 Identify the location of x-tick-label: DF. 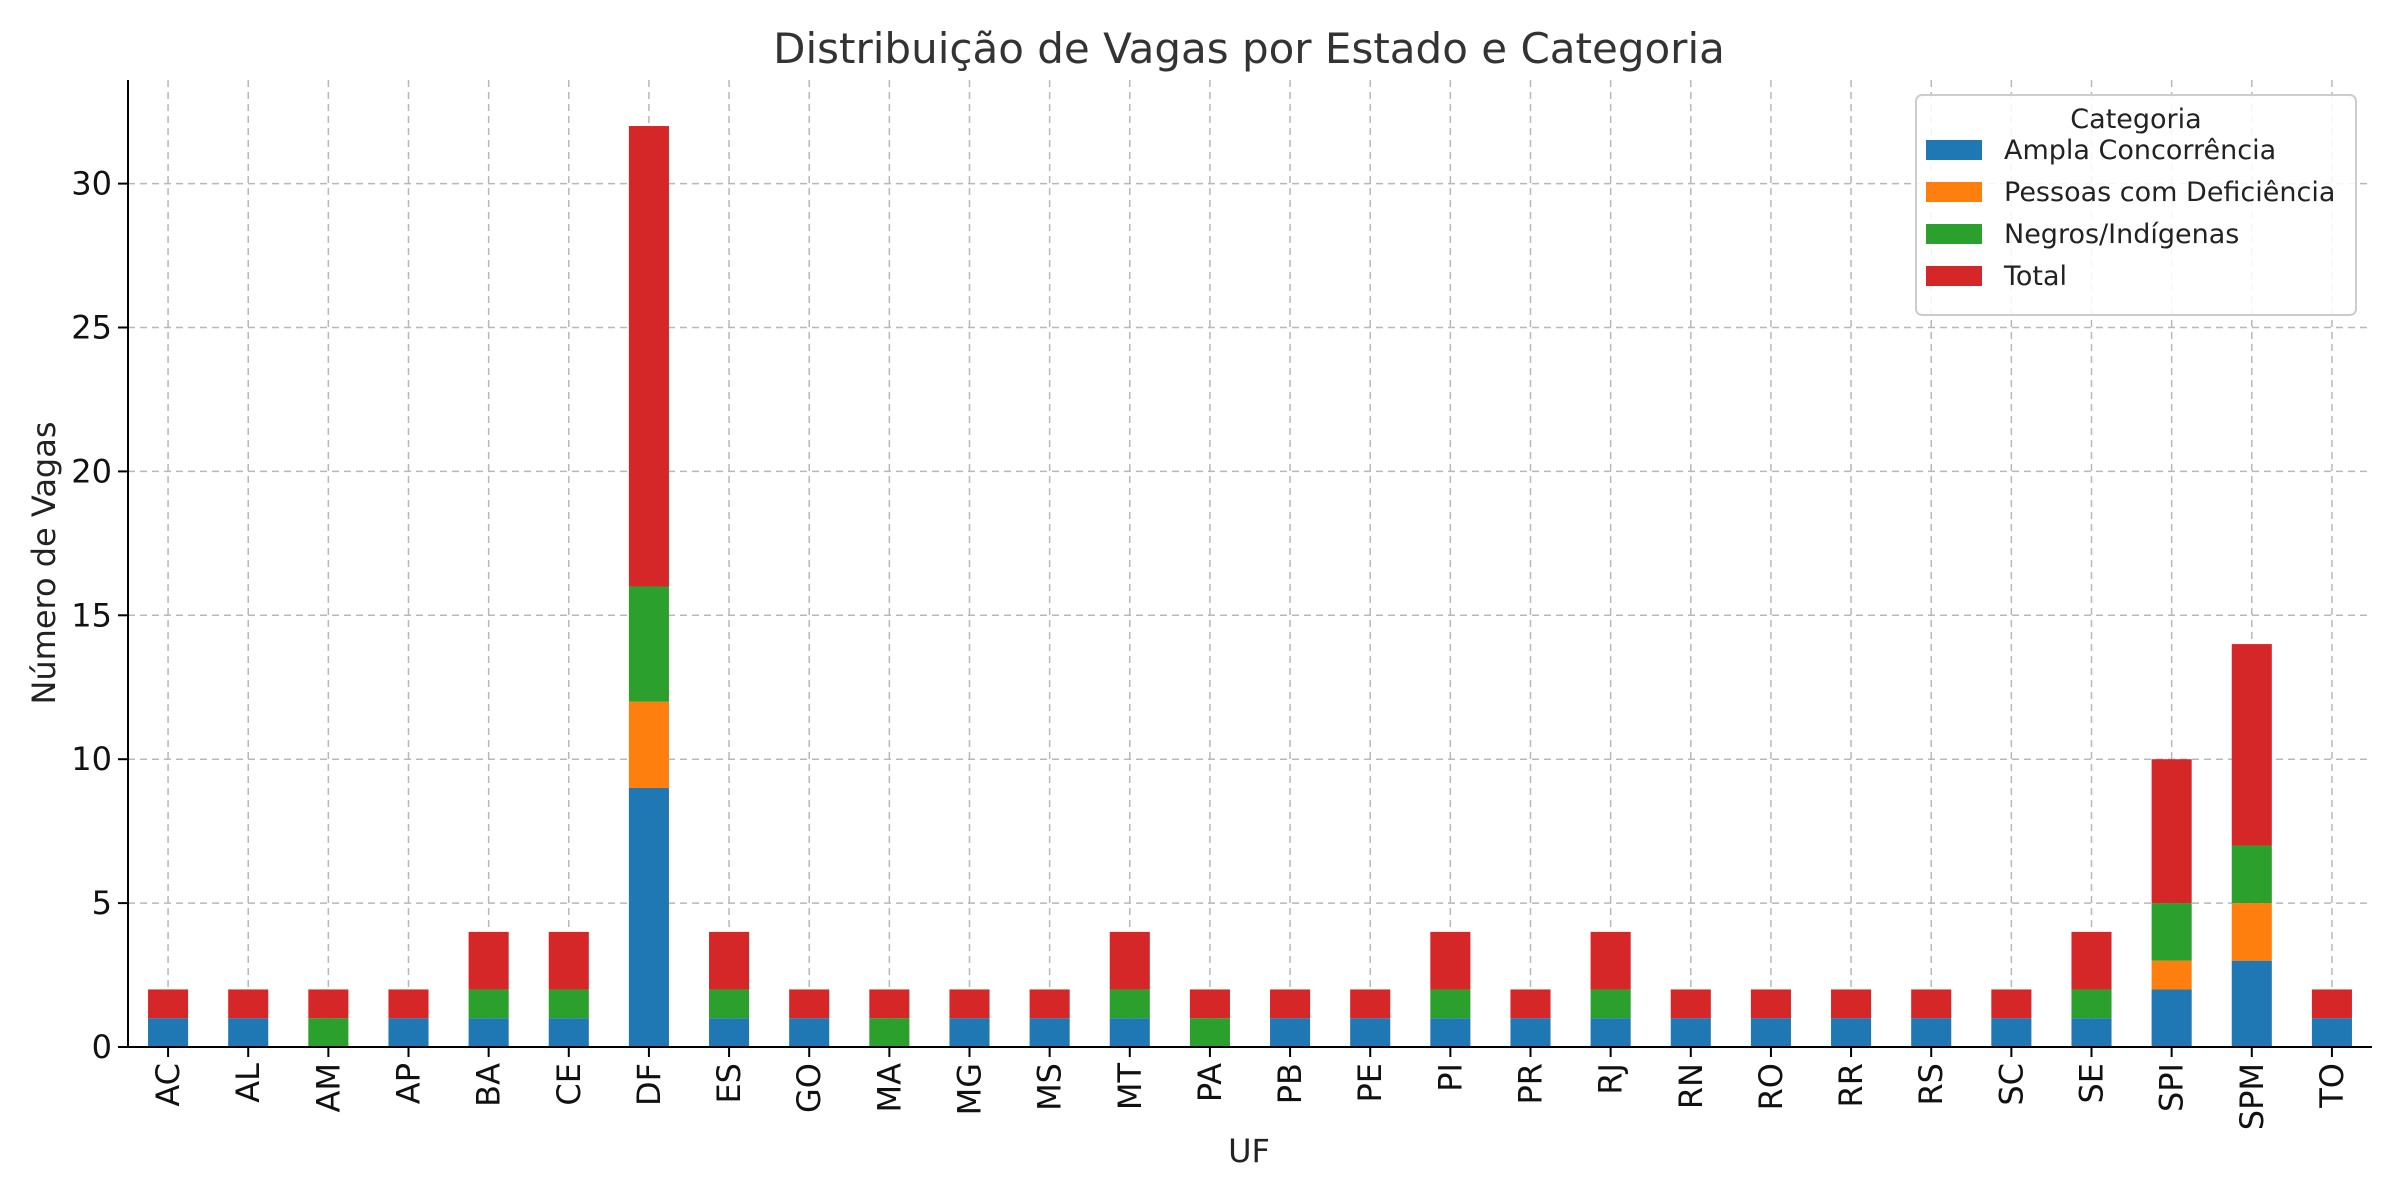
(649, 1084).